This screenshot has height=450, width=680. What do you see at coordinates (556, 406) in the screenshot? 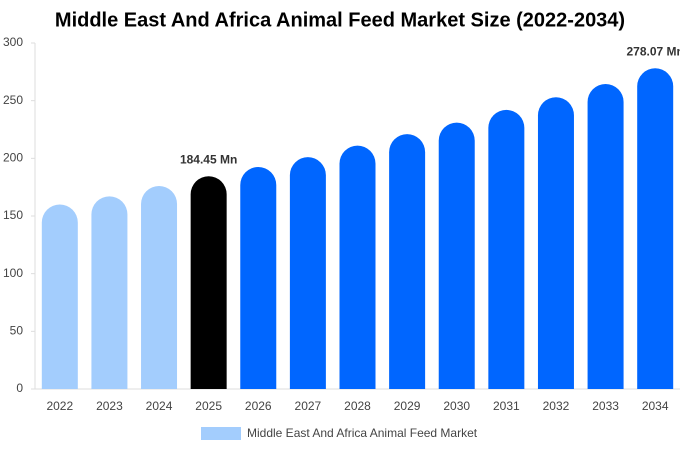
I see `x-tick-label: 2032` at bounding box center [556, 406].